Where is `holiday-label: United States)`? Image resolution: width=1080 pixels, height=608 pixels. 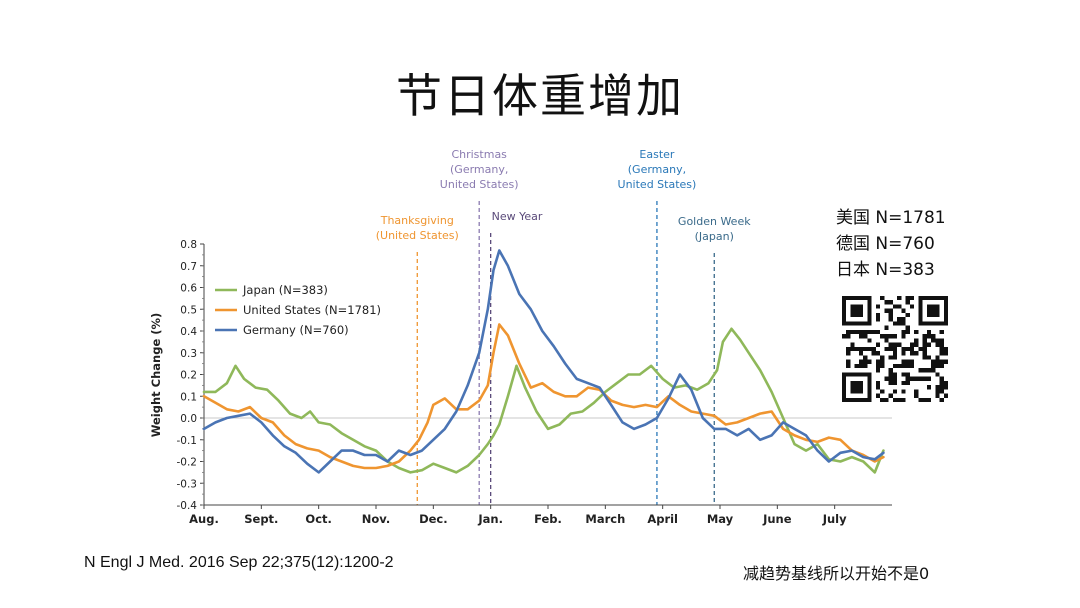 holiday-label: United States) is located at coordinates (479, 184).